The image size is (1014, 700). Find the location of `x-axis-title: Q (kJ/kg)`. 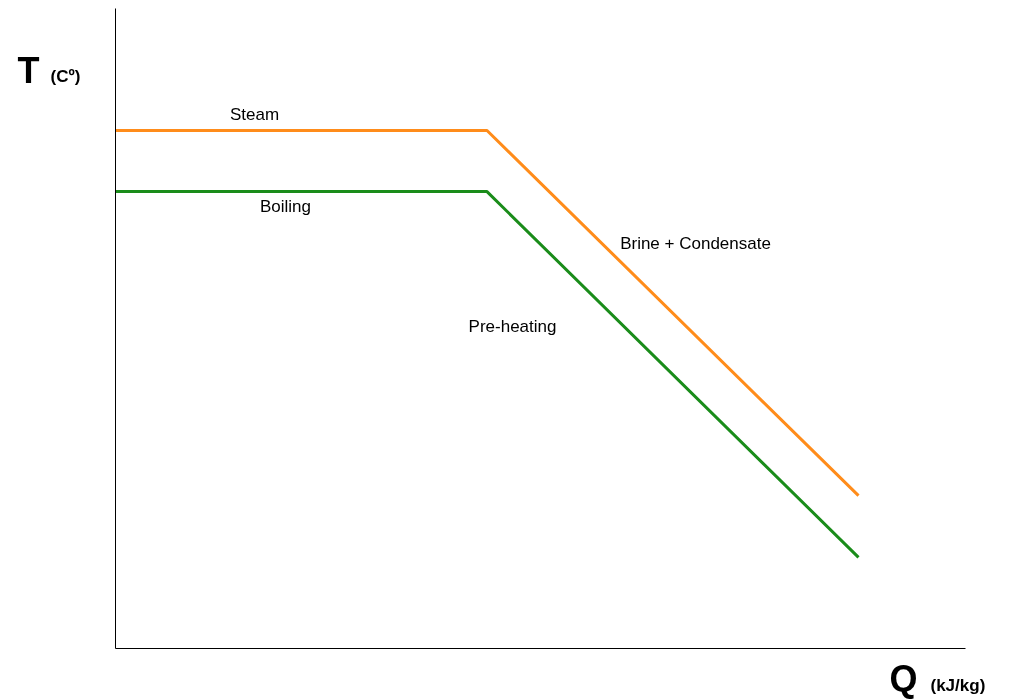

x-axis-title: Q (kJ/kg) is located at coordinates (937, 678).